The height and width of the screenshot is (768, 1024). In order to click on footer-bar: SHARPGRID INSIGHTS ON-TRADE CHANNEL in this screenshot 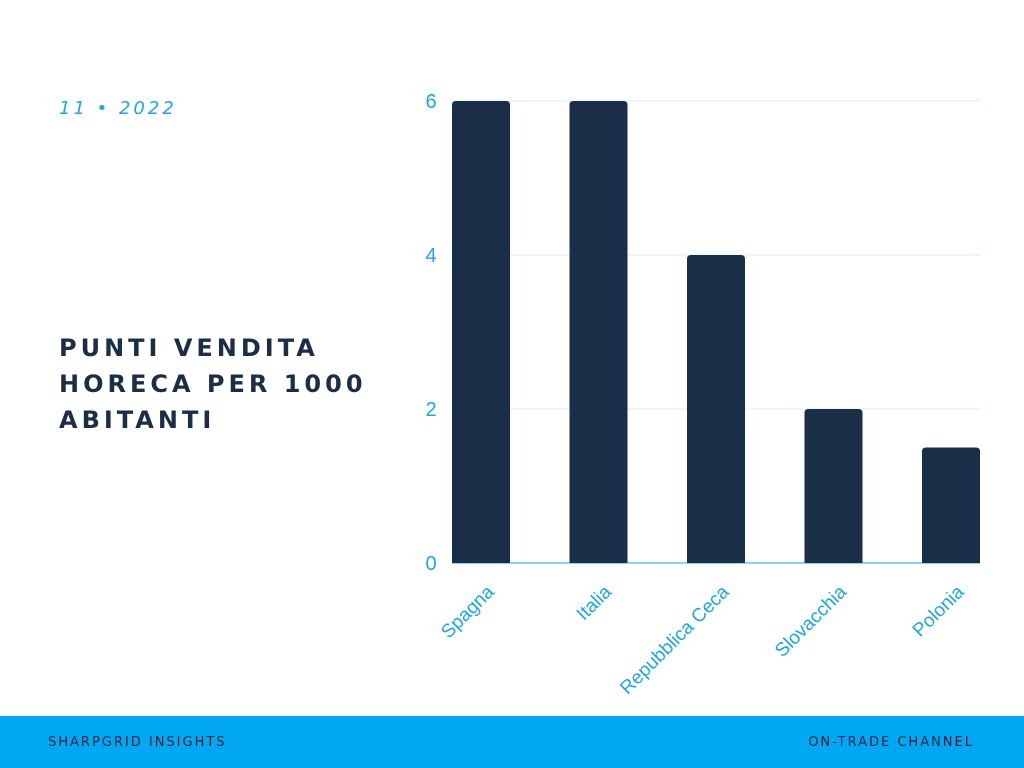, I will do `click(512, 742)`.